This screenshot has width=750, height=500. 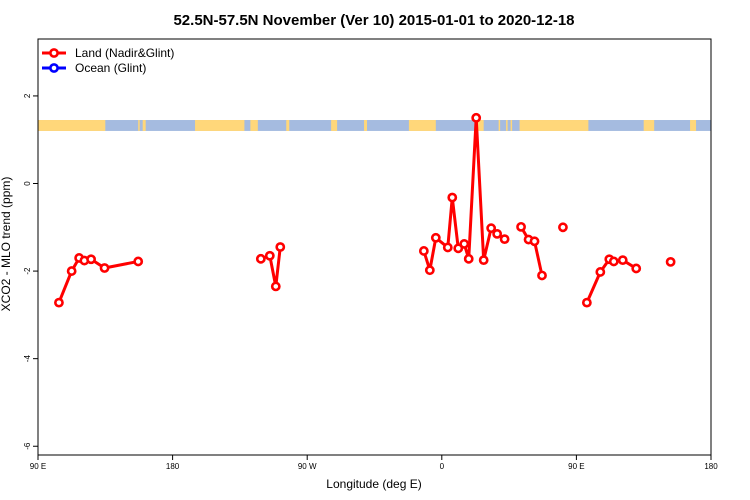 I want to click on ocean-strip, so click(x=374, y=125).